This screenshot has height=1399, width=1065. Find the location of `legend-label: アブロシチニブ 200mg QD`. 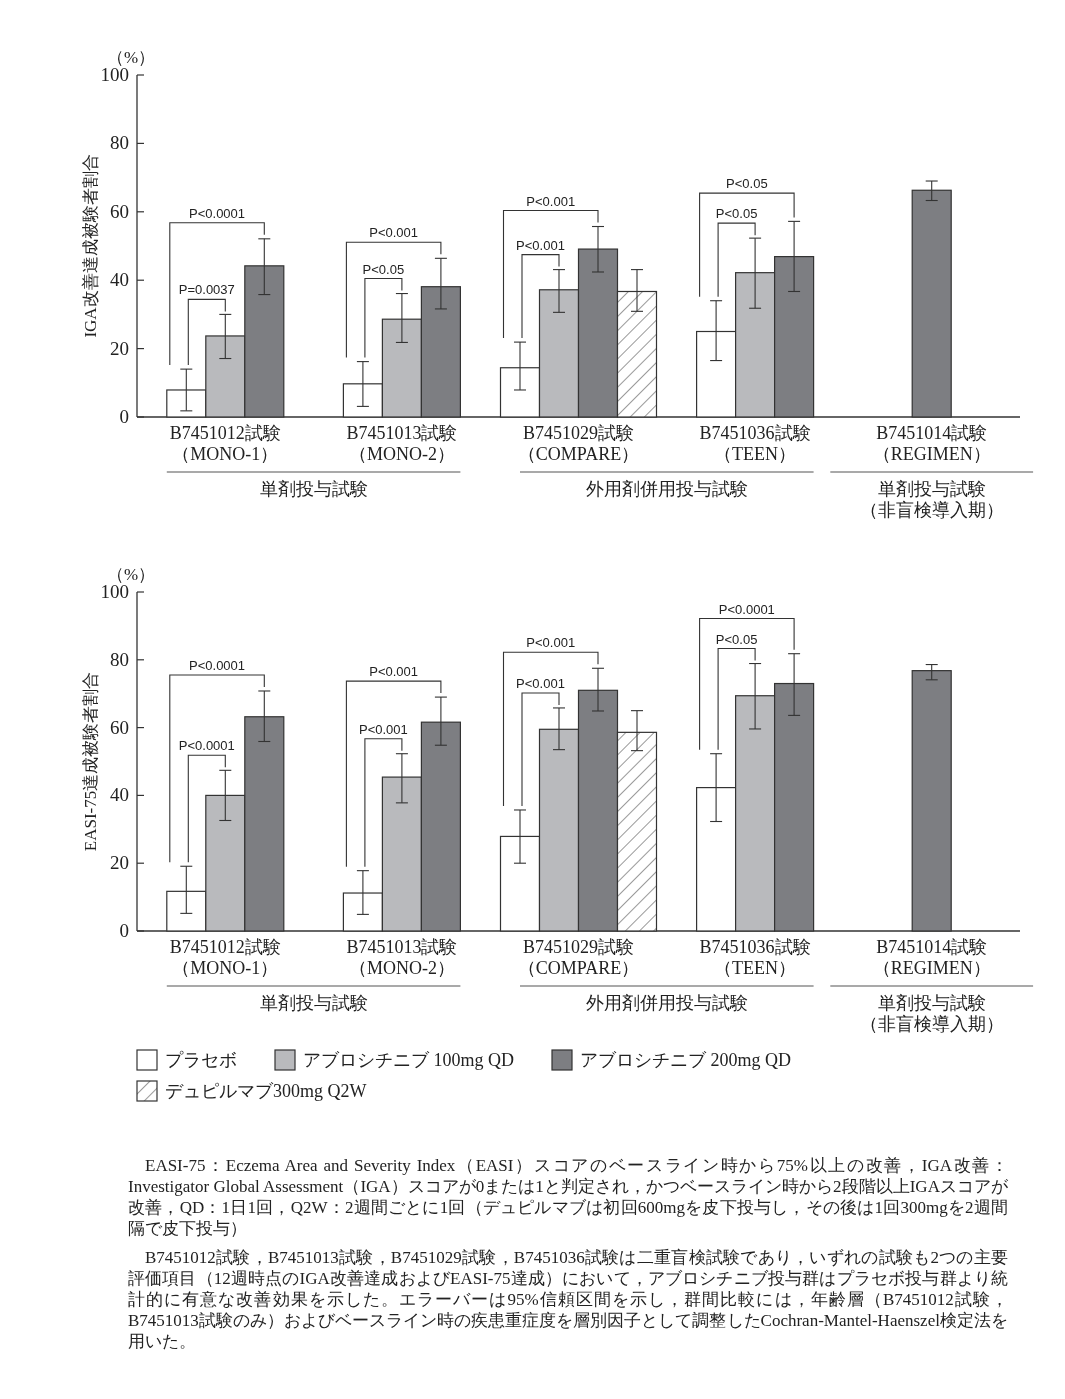

legend-label: アブロシチニブ 200mg QD is located at coordinates (685, 1060).